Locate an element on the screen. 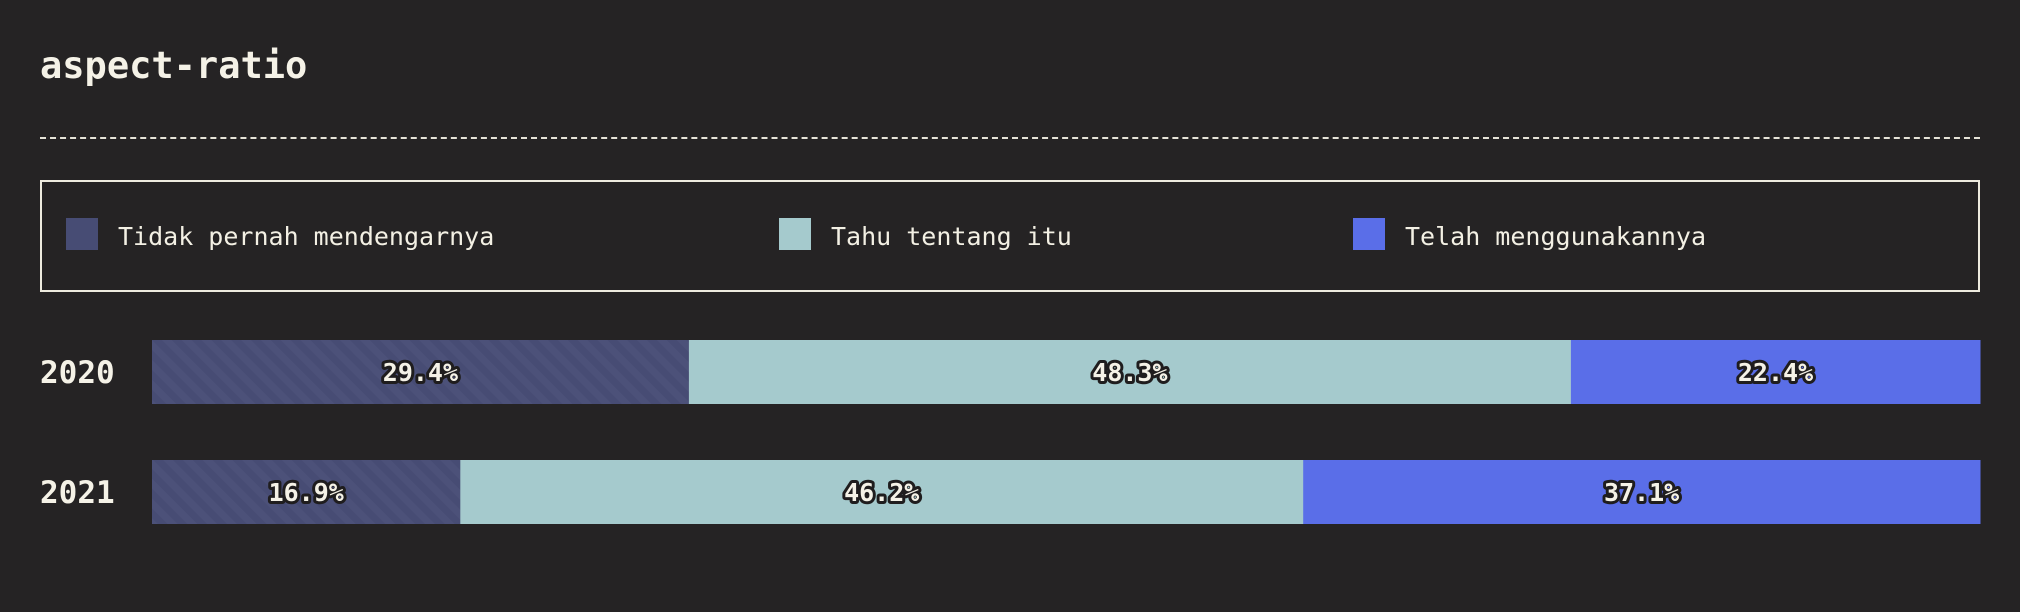 This screenshot has height=612, width=2020. data-label-tidak-pernah-mendengarnya-2020: 29.4% is located at coordinates (420, 372).